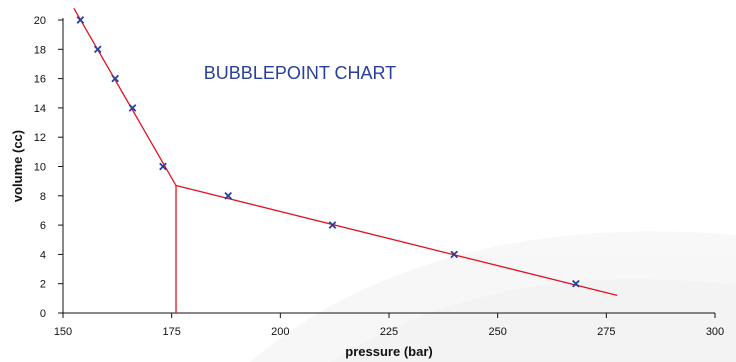 The height and width of the screenshot is (362, 736). I want to click on y-tick-label: 6, so click(43, 226).